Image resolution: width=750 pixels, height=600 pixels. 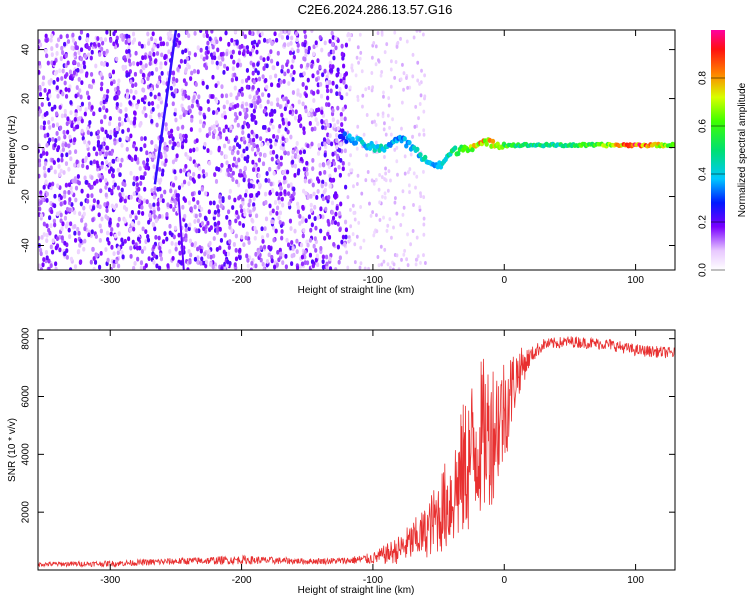 What do you see at coordinates (70, 236) in the screenshot?
I see `heatmap-cell-2086` at bounding box center [70, 236].